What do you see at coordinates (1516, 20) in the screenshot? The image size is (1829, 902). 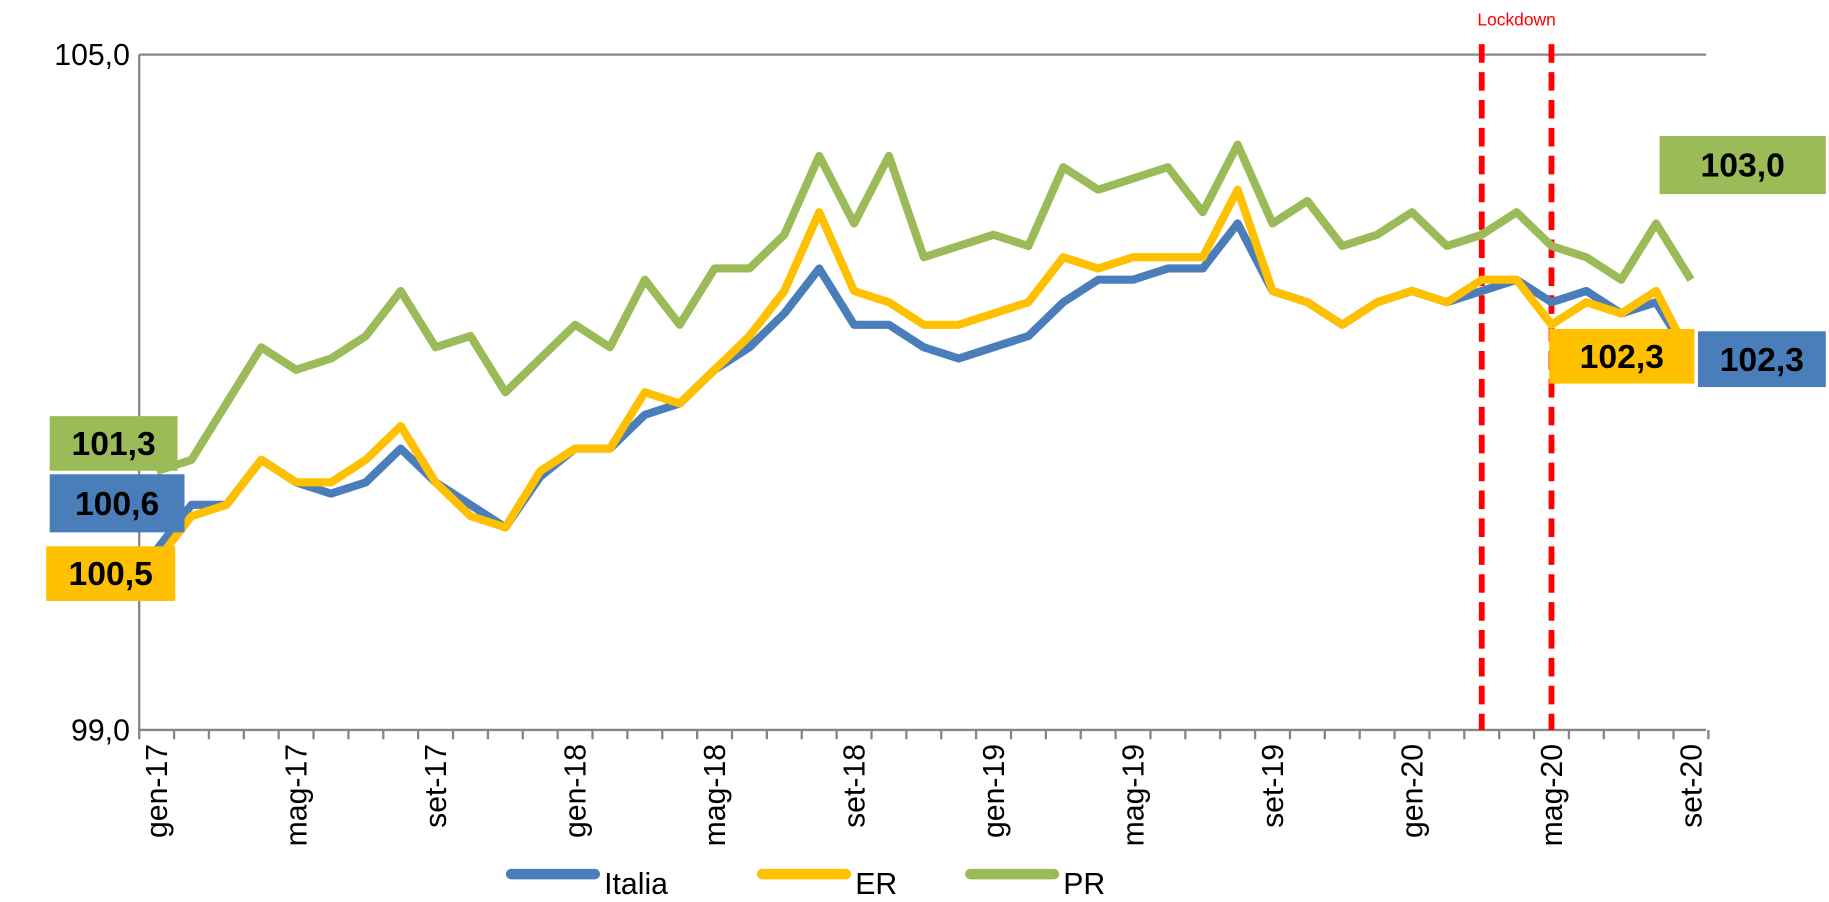 I see `lockdown-label: Lockdown` at bounding box center [1516, 20].